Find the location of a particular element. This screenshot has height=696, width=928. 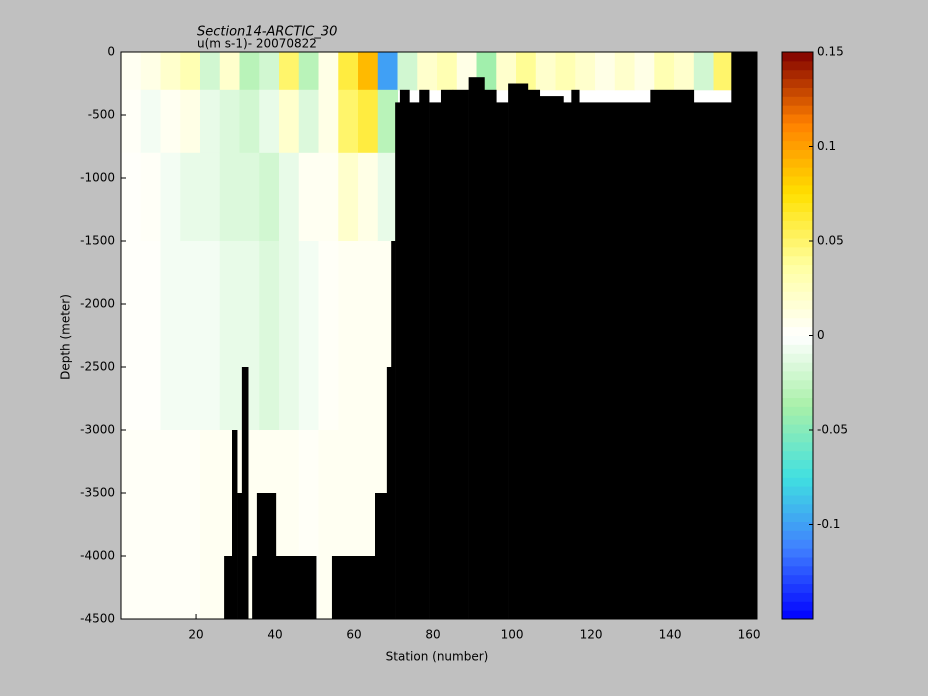

colorbar-tick-label: 0.15 is located at coordinates (830, 52).